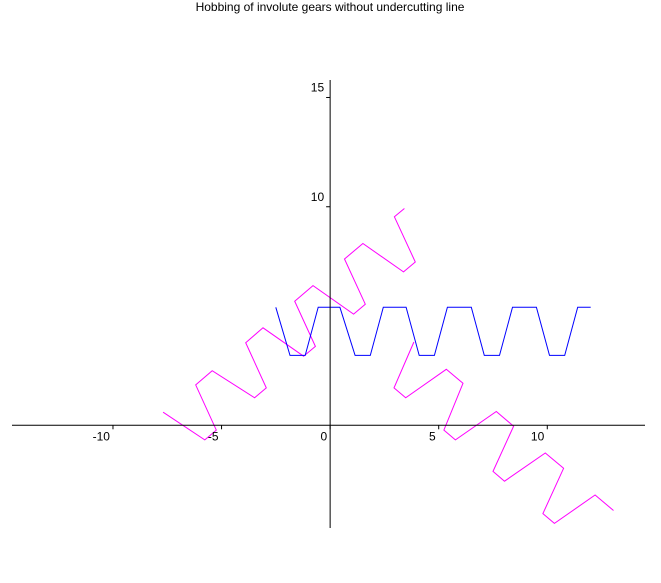  Describe the element at coordinates (432, 436) in the screenshot. I see `x-tick-label: 5` at that location.